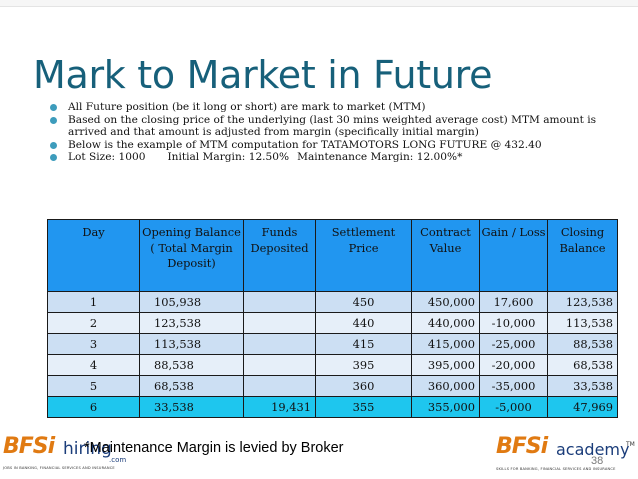  I want to click on table-row: 2 123,538 440 440,000 -10,000 113,538, so click(332, 323).